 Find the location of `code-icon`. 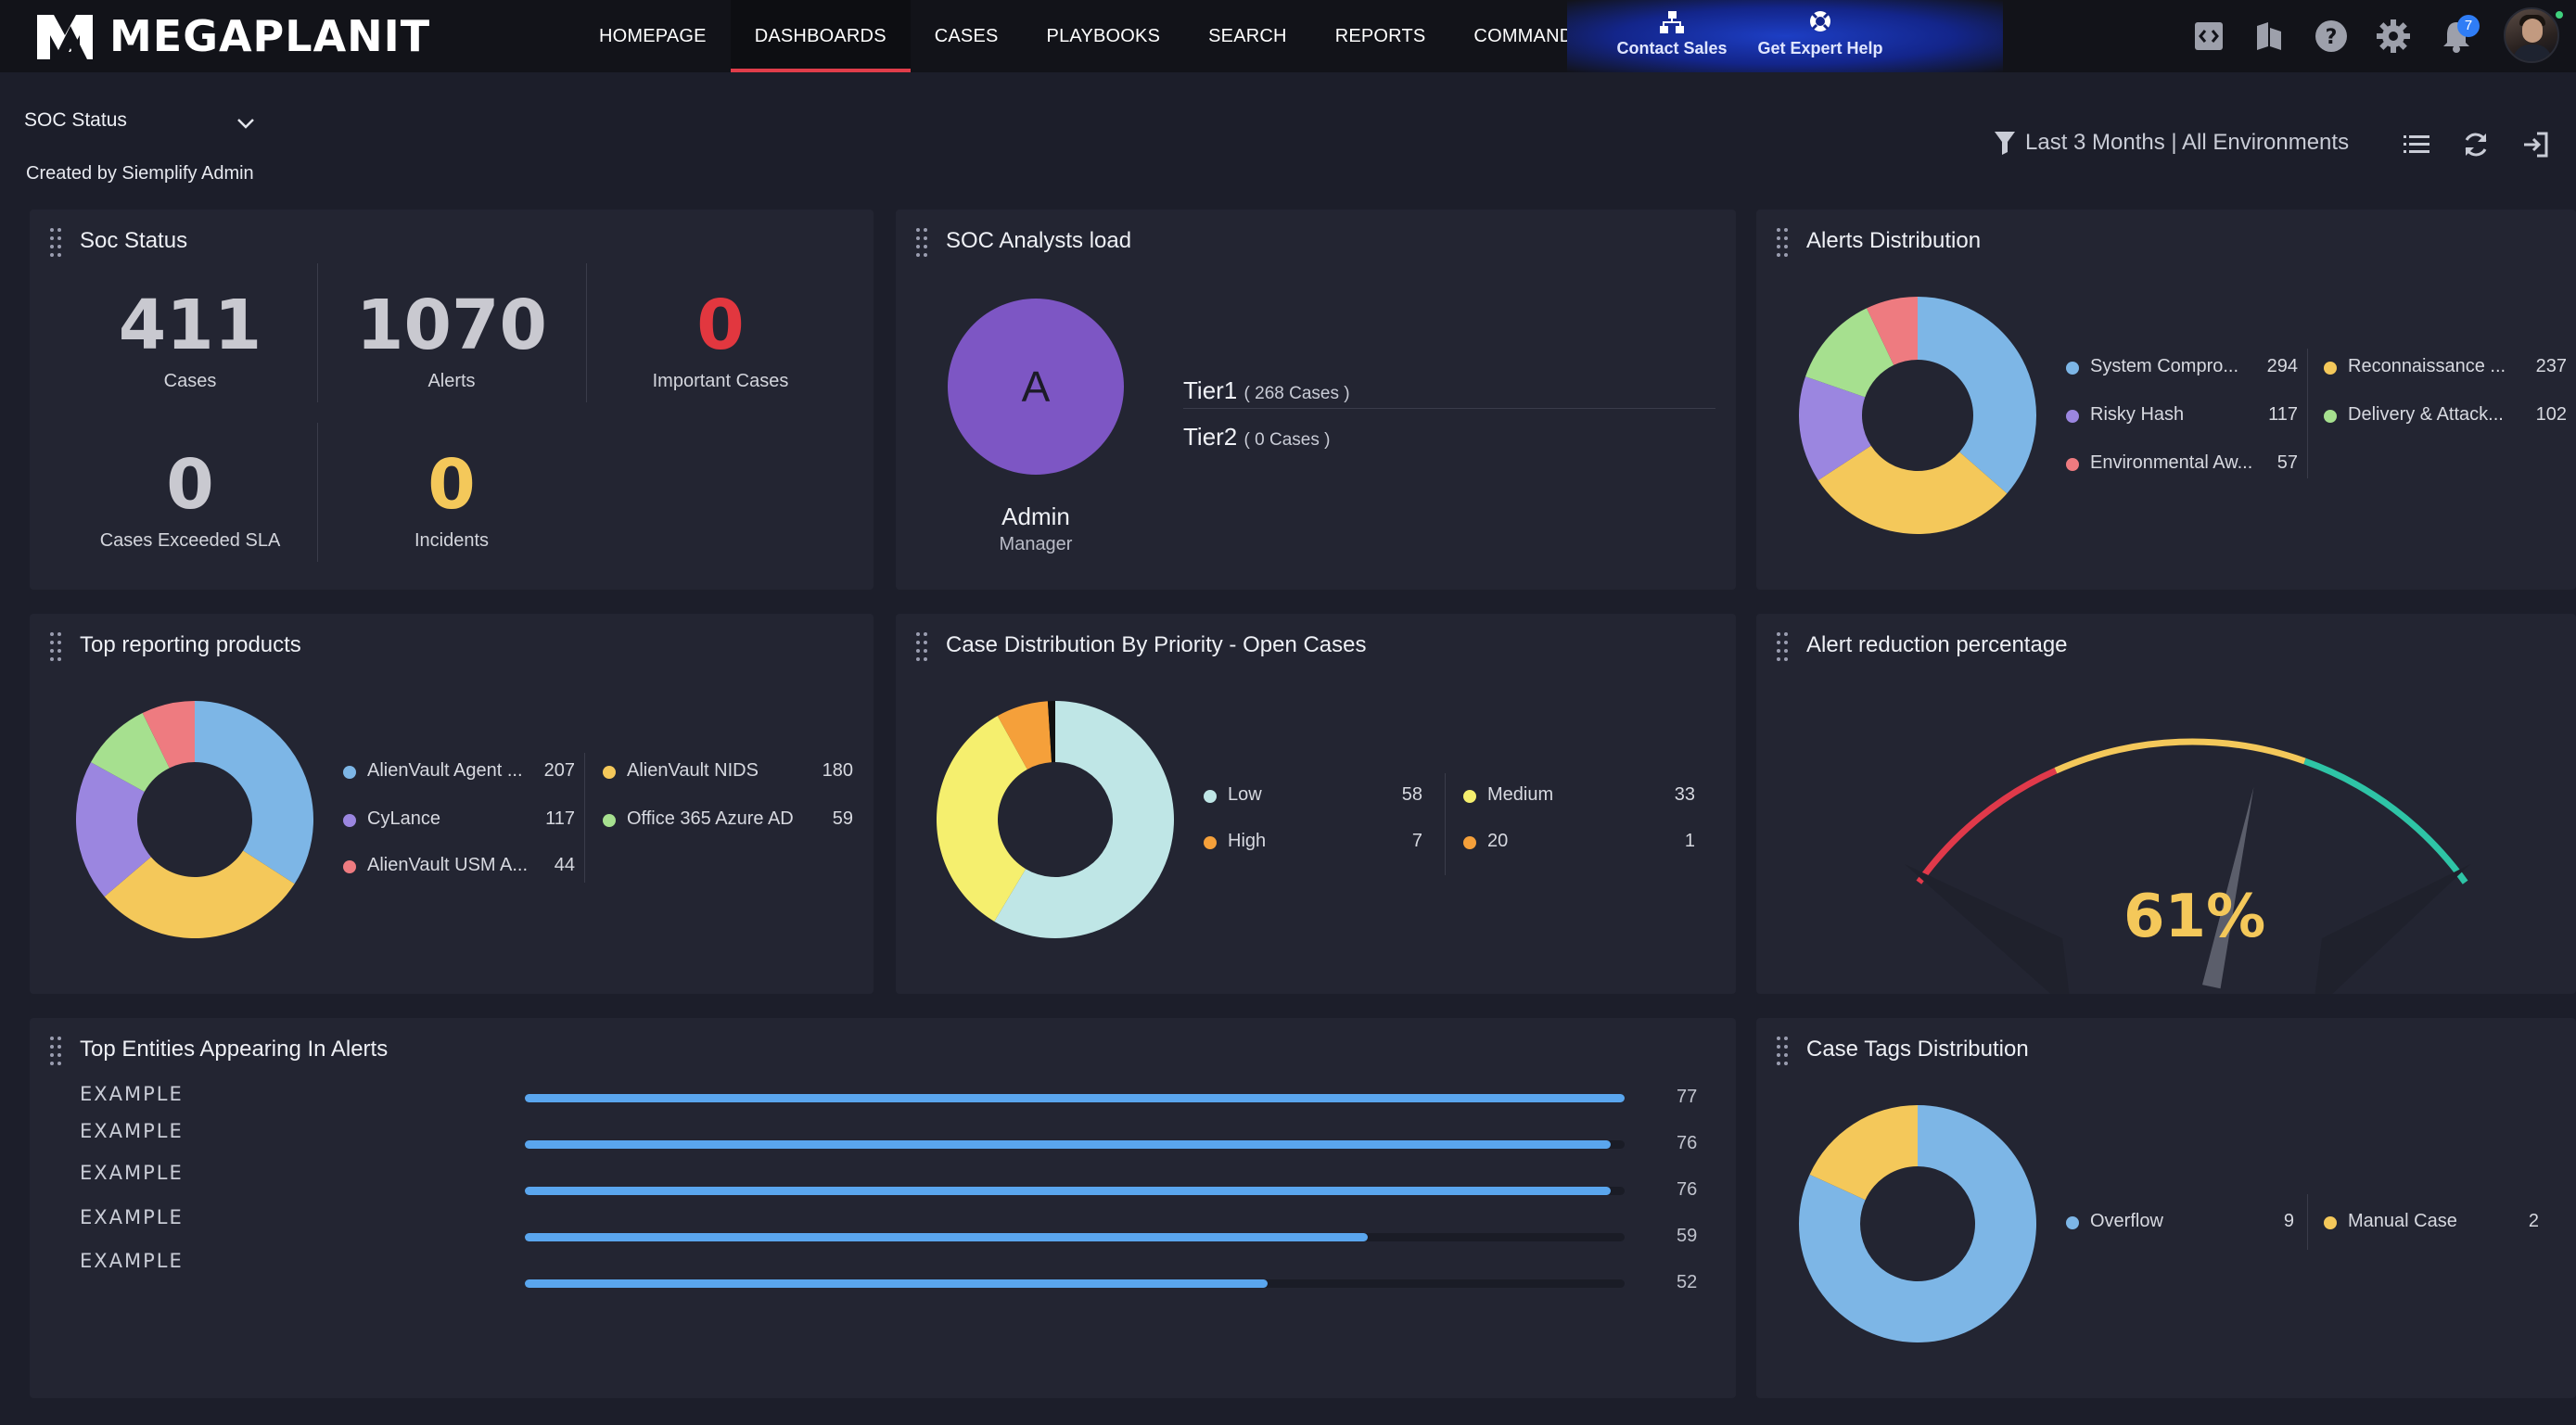

code-icon is located at coordinates (2208, 36).